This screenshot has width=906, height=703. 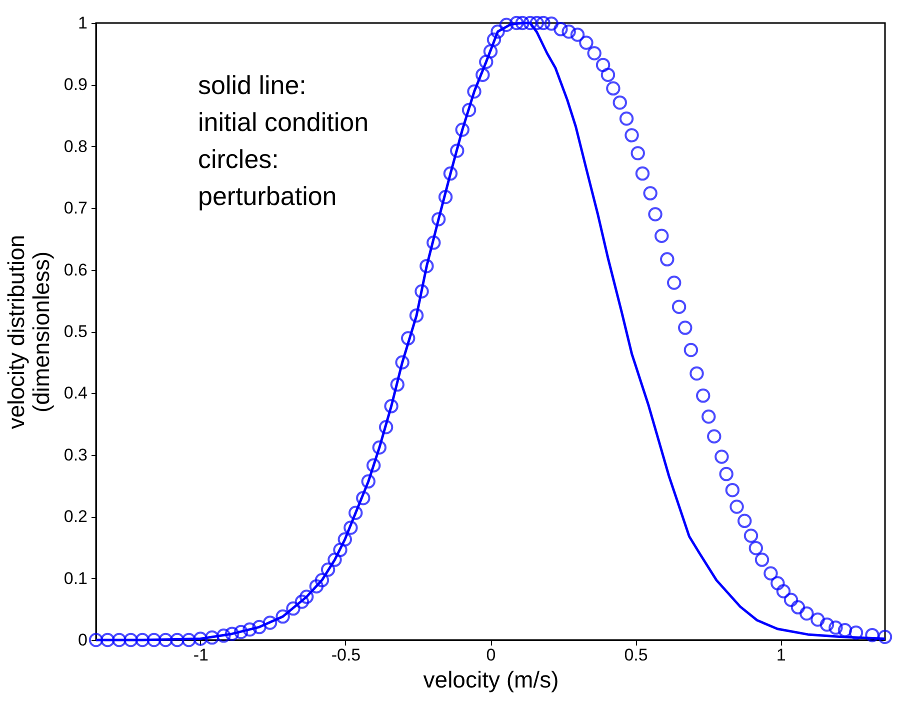 I want to click on x-tick-label: 0.5, so click(x=636, y=655).